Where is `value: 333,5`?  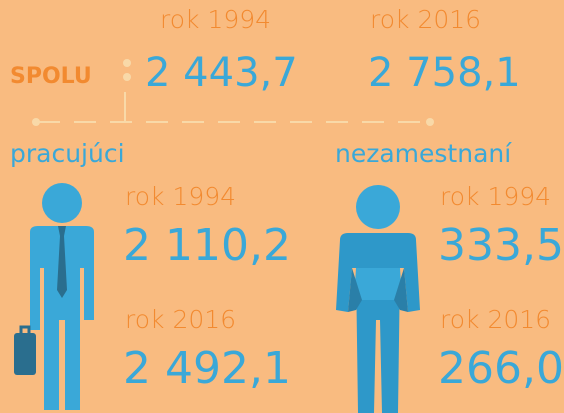
value: 333,5 is located at coordinates (501, 245).